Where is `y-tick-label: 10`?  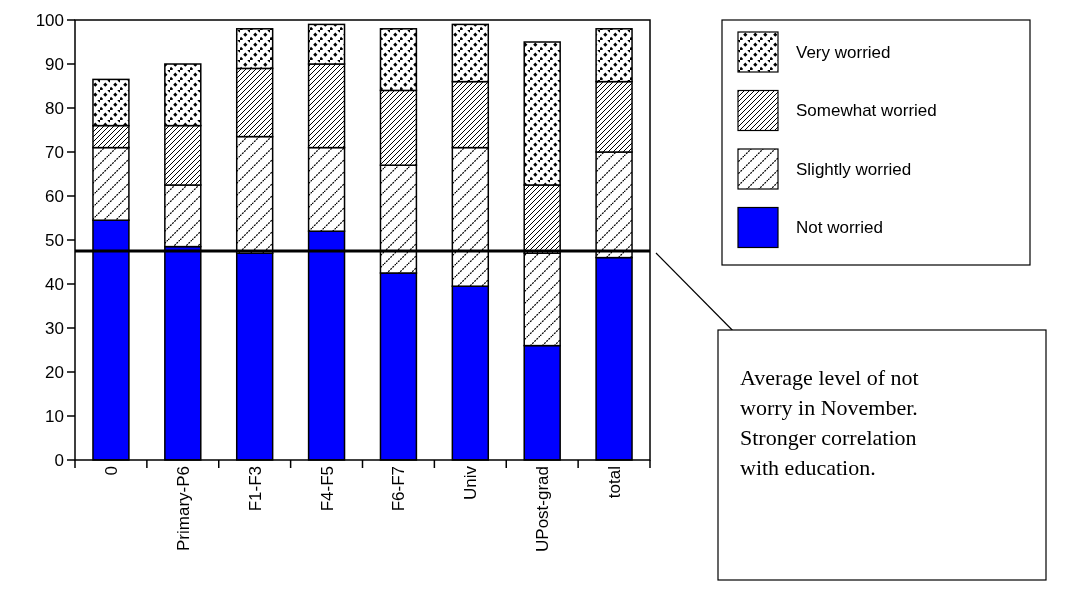 y-tick-label: 10 is located at coordinates (54, 416).